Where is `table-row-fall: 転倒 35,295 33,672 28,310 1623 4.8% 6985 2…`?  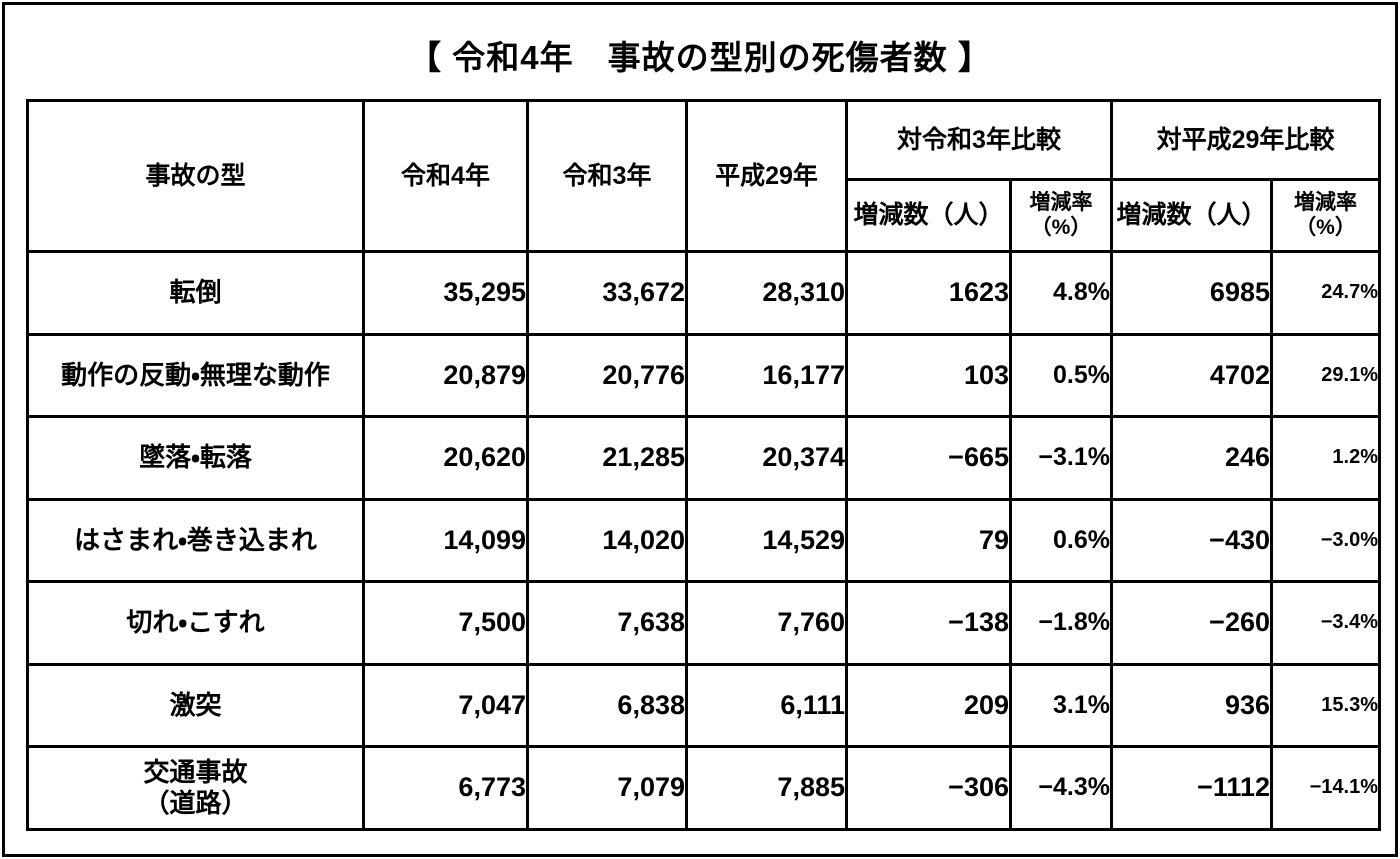
table-row-fall: 転倒 35,295 33,672 28,310 1623 4.8% 6985 2… is located at coordinates (703, 293).